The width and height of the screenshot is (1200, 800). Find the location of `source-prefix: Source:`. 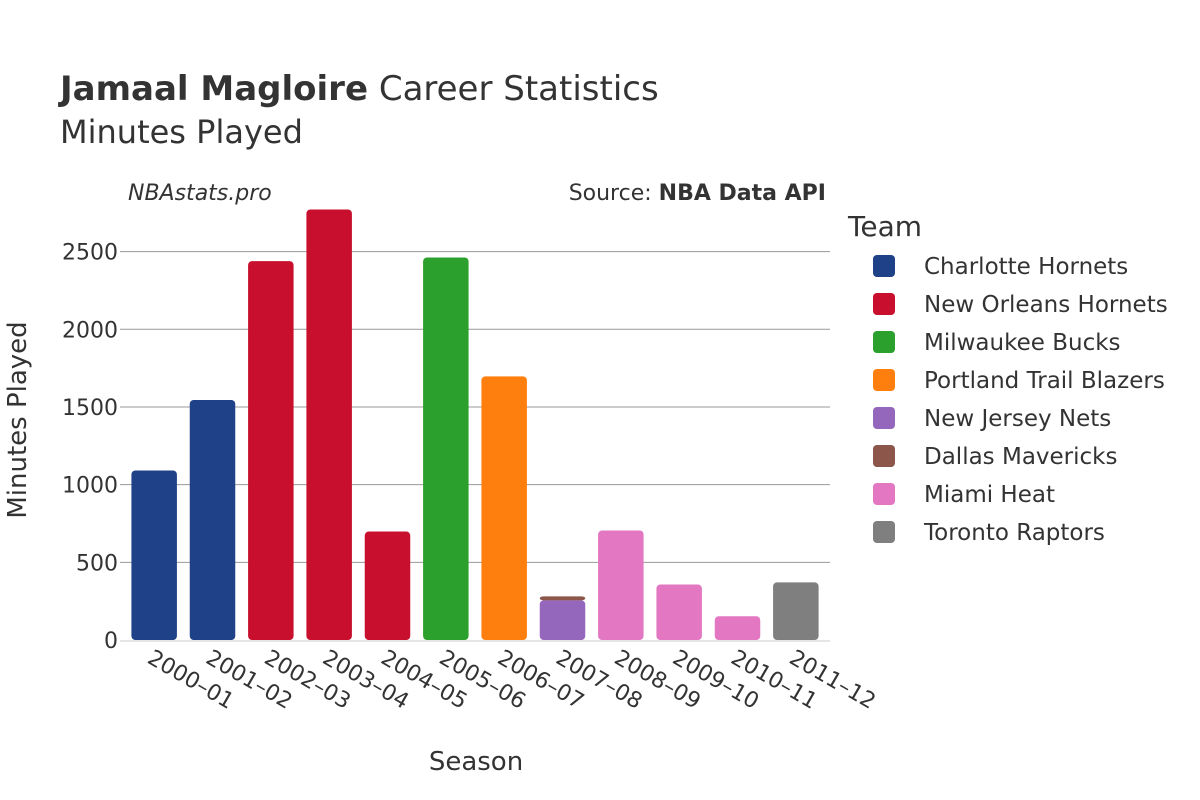

source-prefix: Source: is located at coordinates (614, 193).